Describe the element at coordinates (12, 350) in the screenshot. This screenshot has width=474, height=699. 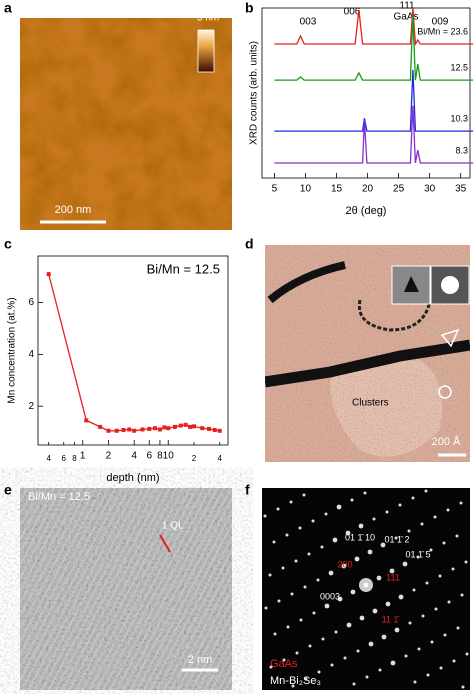
I see `y-axis-label: Mn concentration (at.%)` at that location.